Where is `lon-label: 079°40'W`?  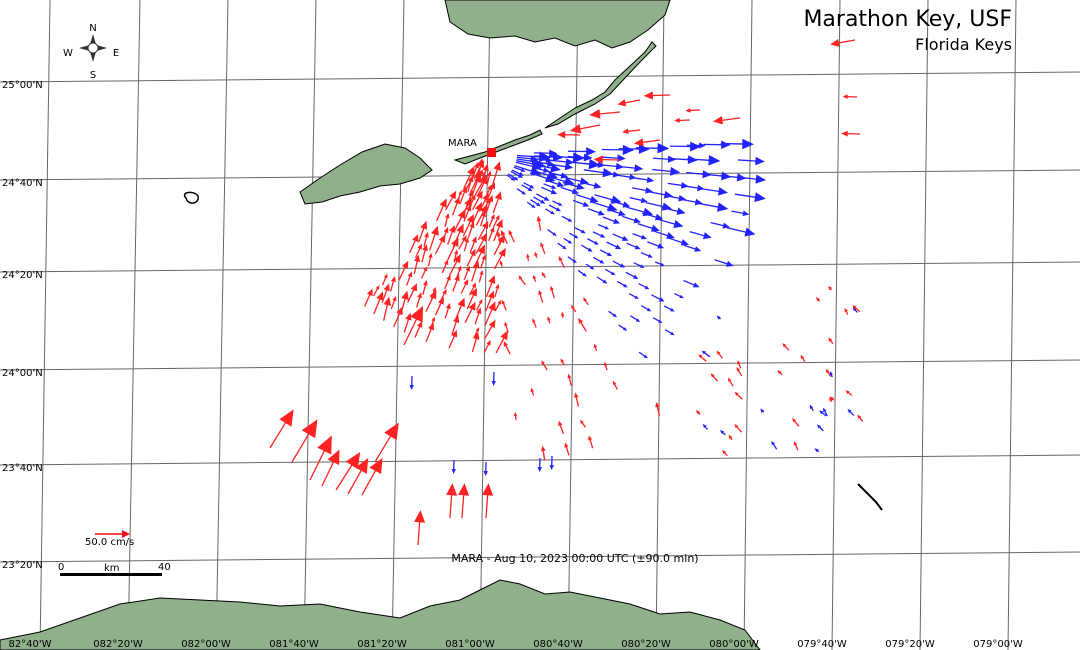
lon-label: 079°40'W is located at coordinates (822, 644).